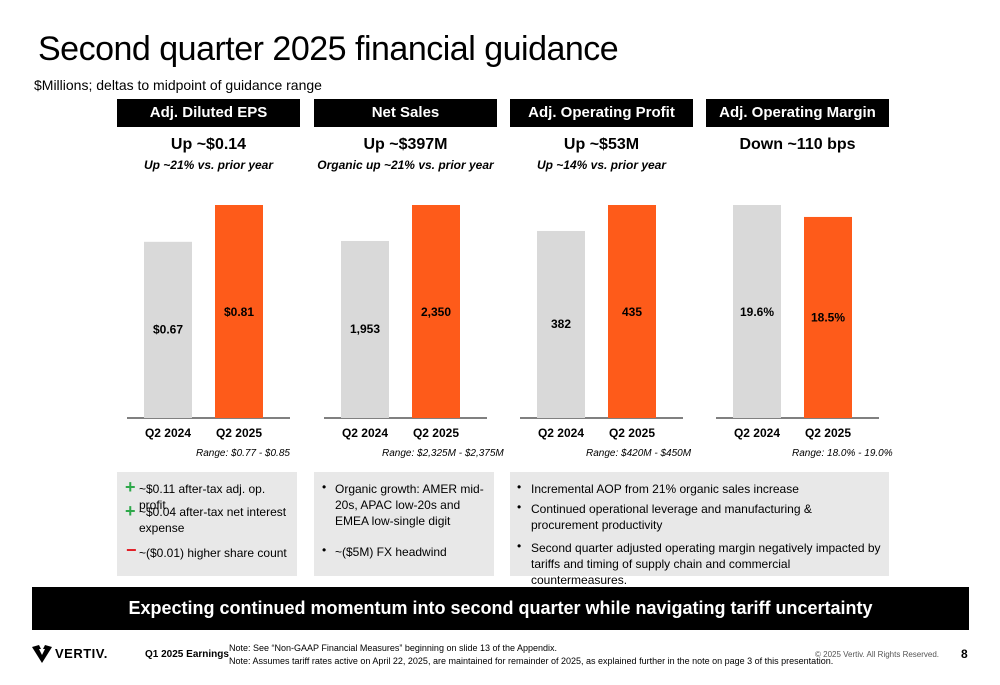 This screenshot has width=1000, height=685. I want to click on panel-subline: Organic up ~21% vs. prior year, so click(405, 165).